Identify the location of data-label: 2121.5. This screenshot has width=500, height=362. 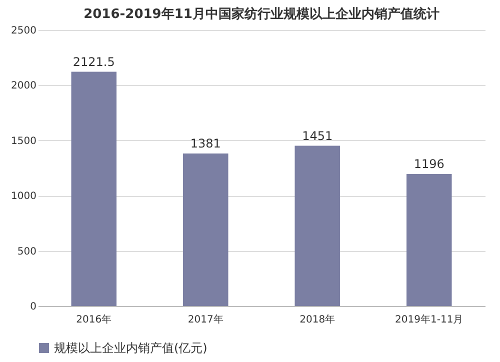
(93, 61).